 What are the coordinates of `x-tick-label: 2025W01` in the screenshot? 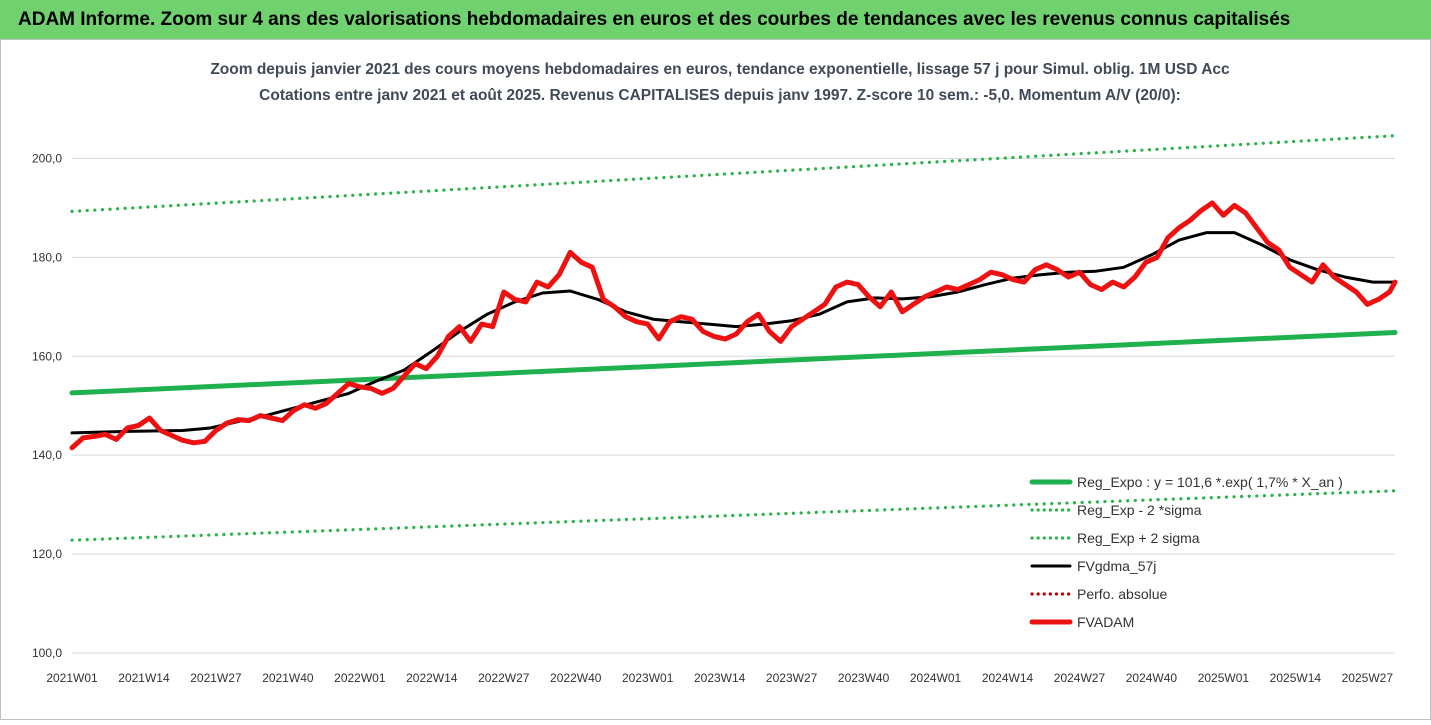 It's located at (1224, 678).